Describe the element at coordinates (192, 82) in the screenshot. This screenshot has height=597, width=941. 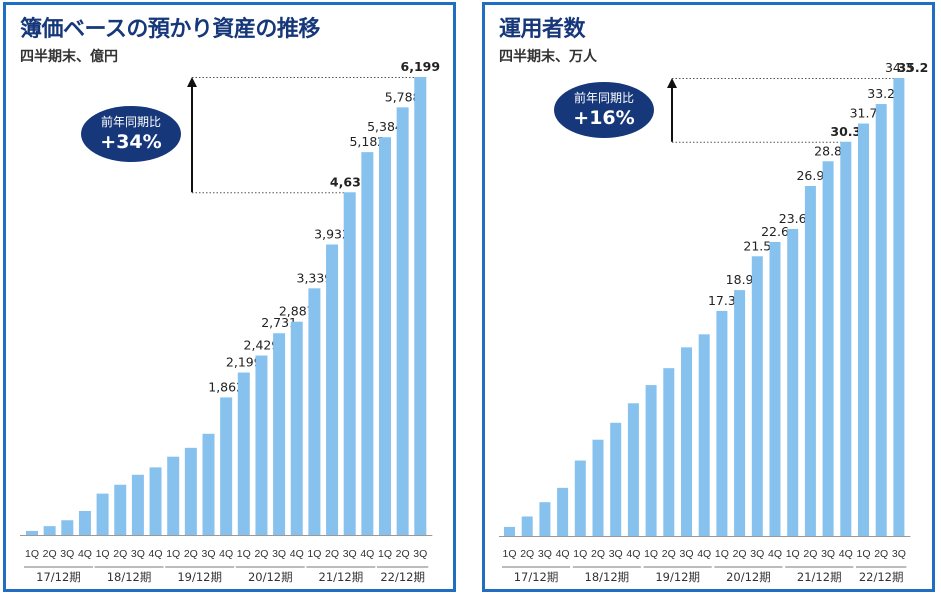
I see `yoy-arrow-head` at that location.